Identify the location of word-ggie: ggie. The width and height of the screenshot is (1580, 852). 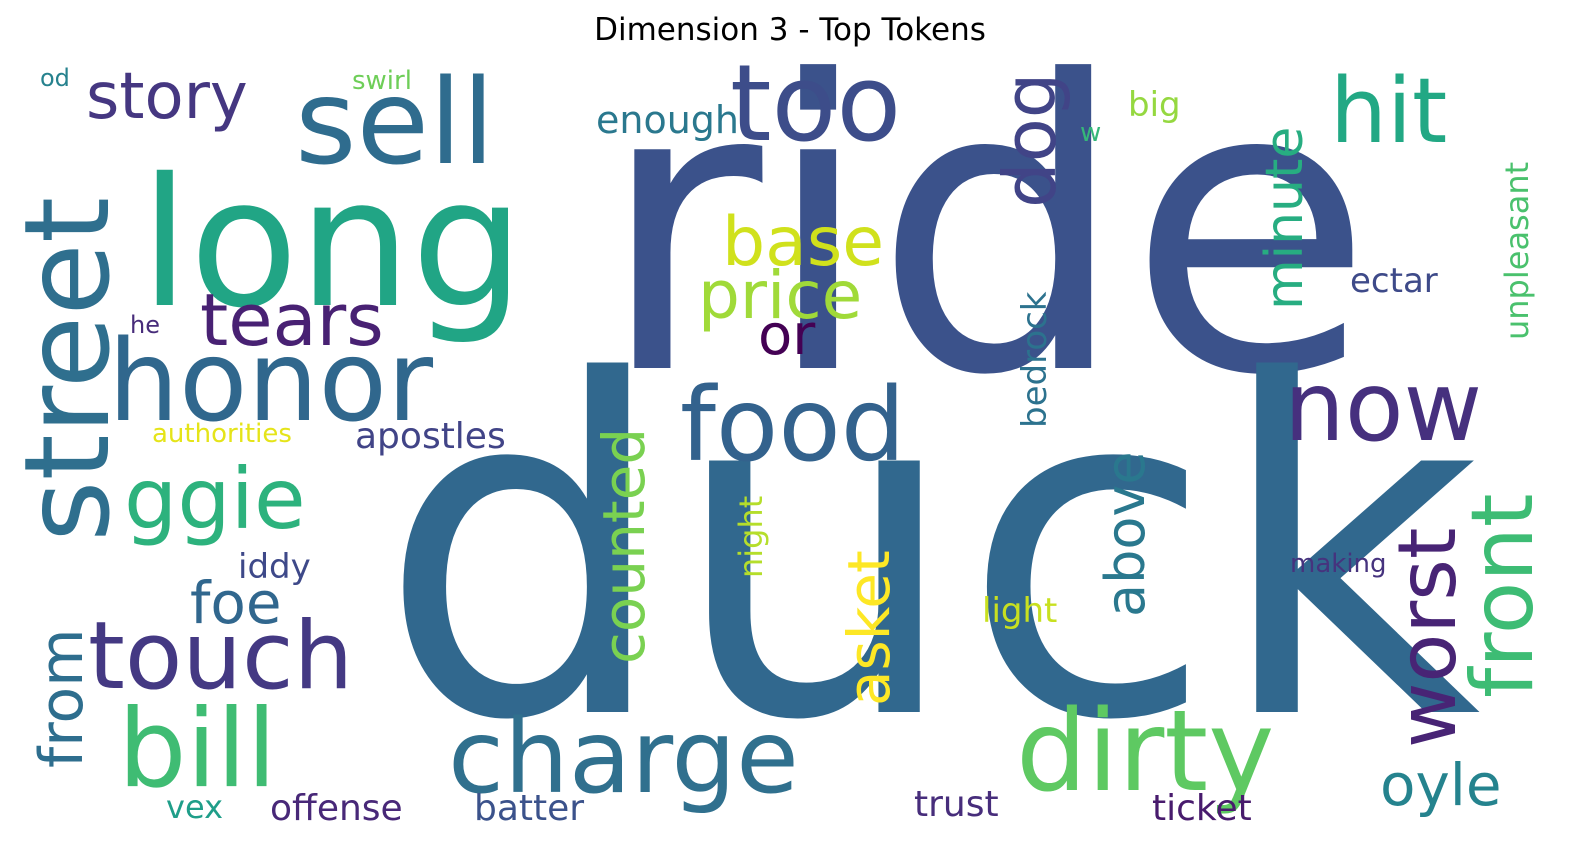
(215, 499).